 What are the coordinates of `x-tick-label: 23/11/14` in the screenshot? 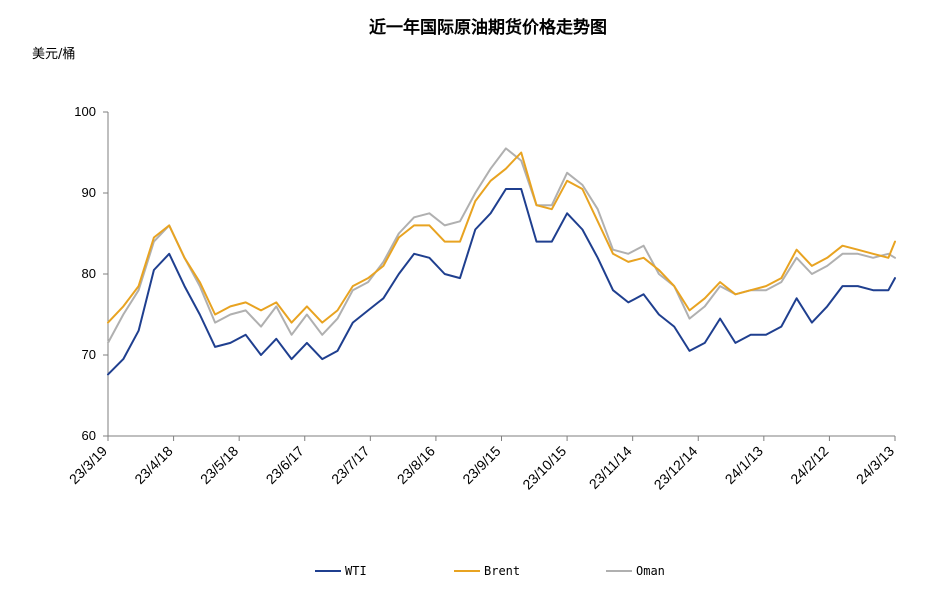 It's located at (610, 467).